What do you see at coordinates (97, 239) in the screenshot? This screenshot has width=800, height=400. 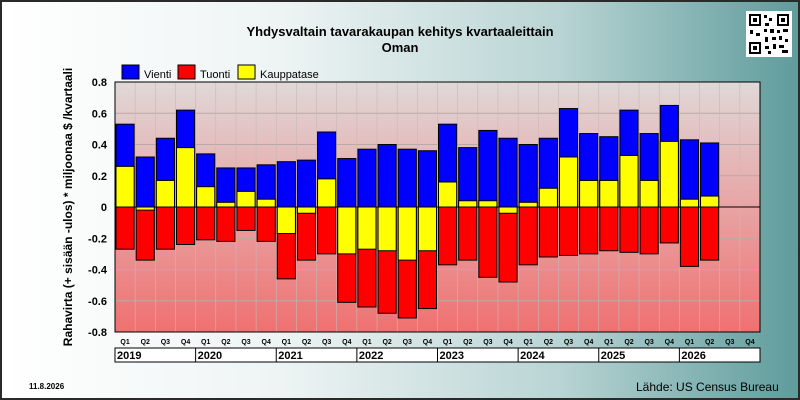 I see `y-tick-label: -0.2` at bounding box center [97, 239].